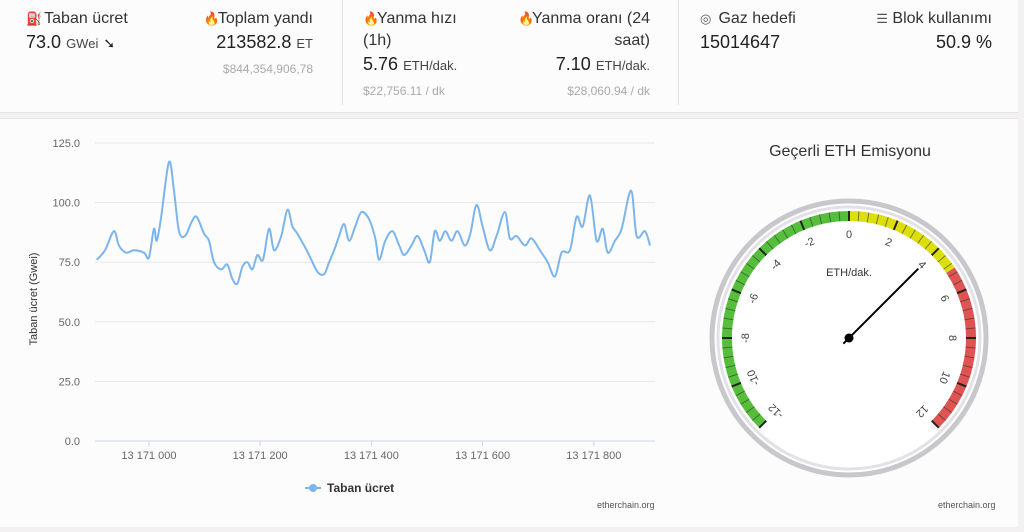  Describe the element at coordinates (849, 338) in the screenshot. I see `gauge-pivot` at that location.